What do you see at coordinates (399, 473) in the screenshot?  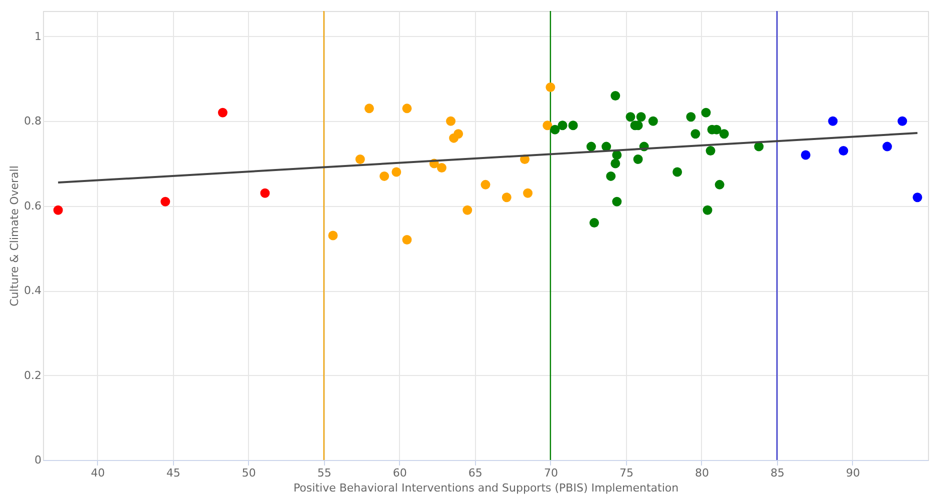 I see `x-tick-label: 60` at bounding box center [399, 473].